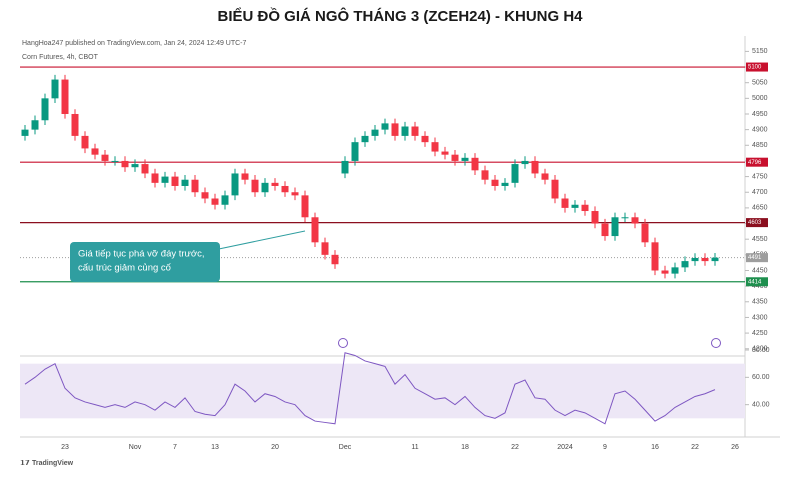 Image resolution: width=800 pixels, height=489 pixels. Describe the element at coordinates (761, 350) in the screenshot. I see `rsi-tick-label: 80.00` at that location.